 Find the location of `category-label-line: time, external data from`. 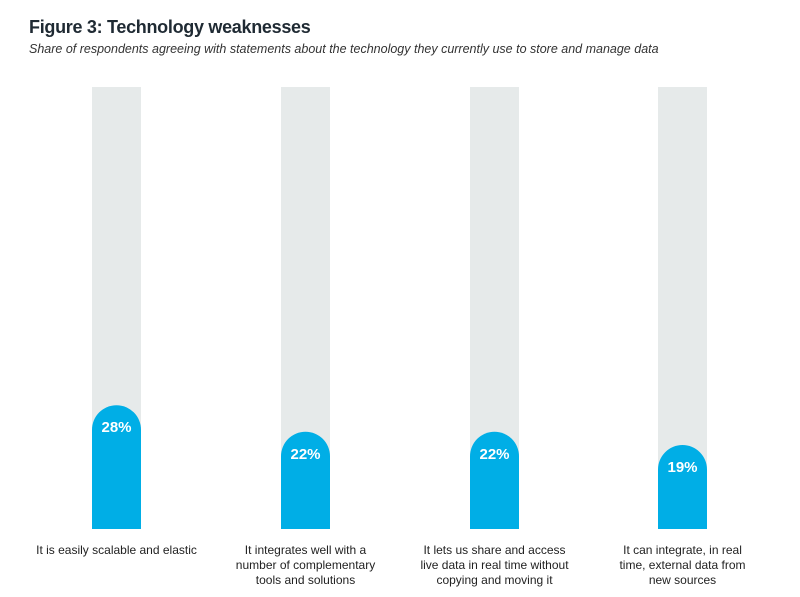

category-label-line: time, external data from is located at coordinates (682, 565).